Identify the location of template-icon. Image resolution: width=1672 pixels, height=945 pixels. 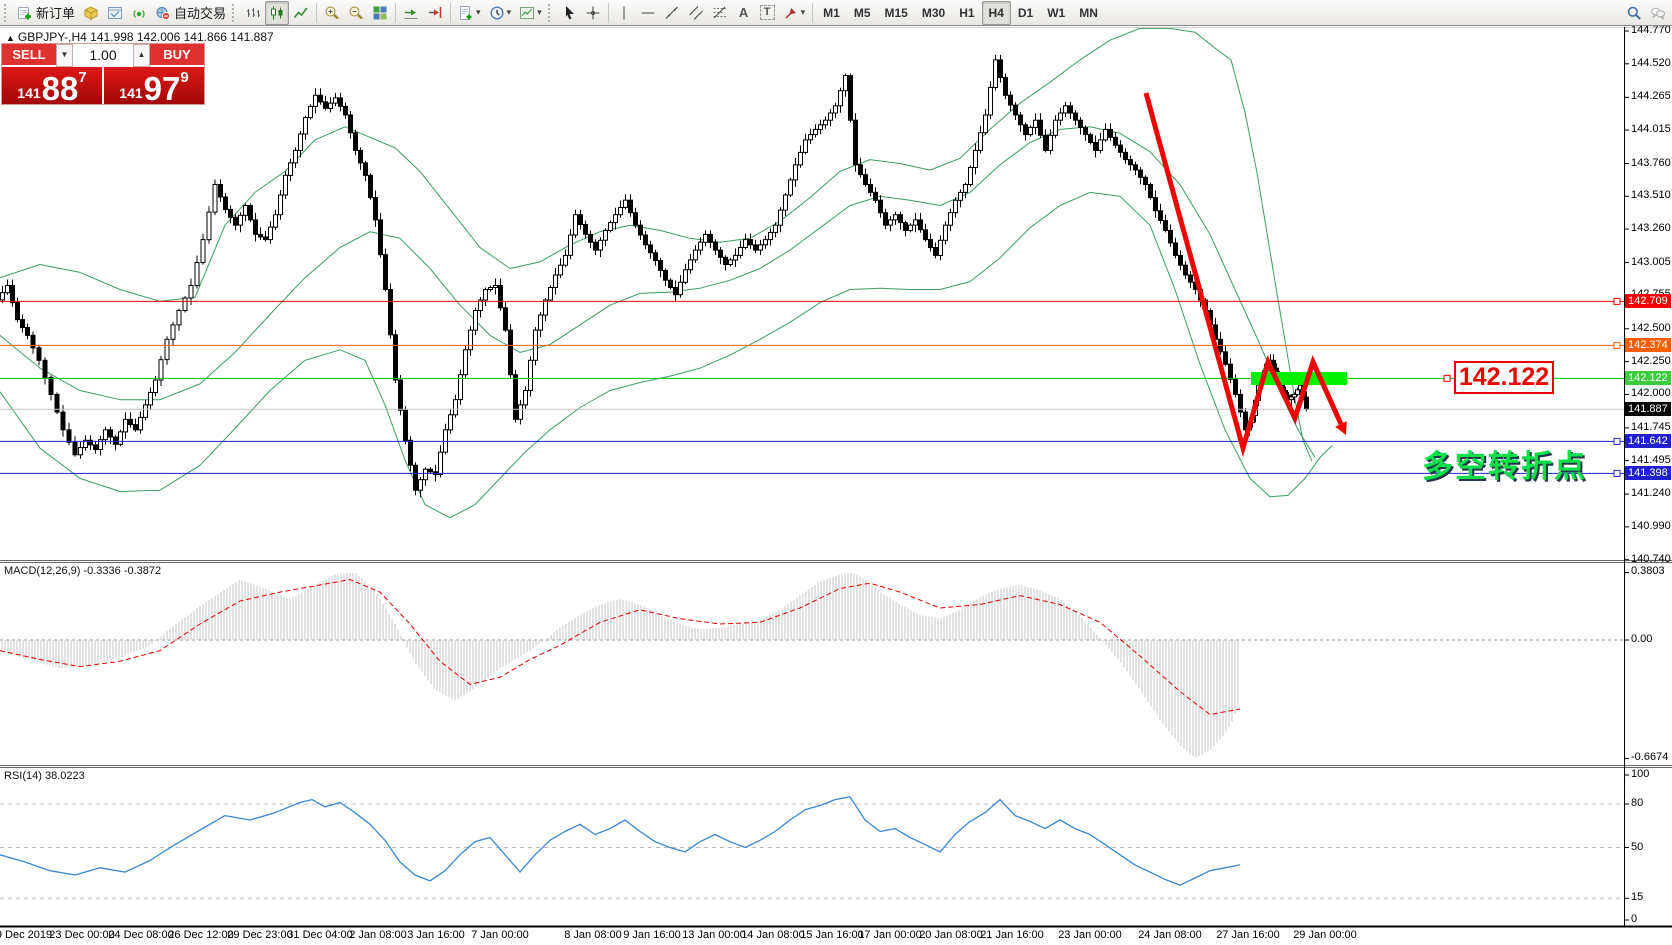
(527, 12).